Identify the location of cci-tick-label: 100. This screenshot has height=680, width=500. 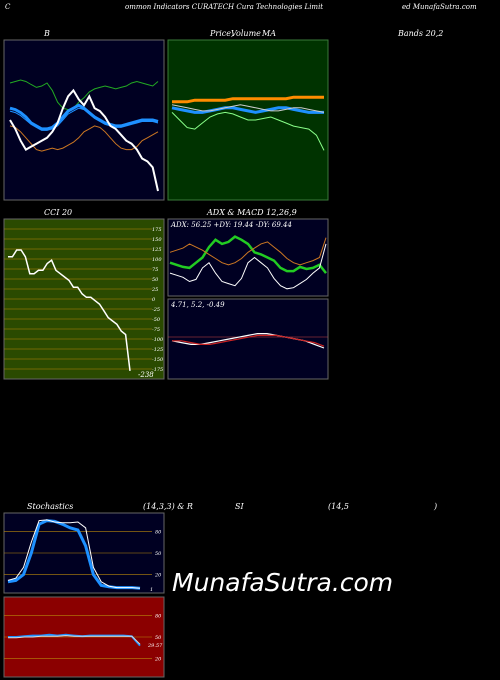
(157, 260).